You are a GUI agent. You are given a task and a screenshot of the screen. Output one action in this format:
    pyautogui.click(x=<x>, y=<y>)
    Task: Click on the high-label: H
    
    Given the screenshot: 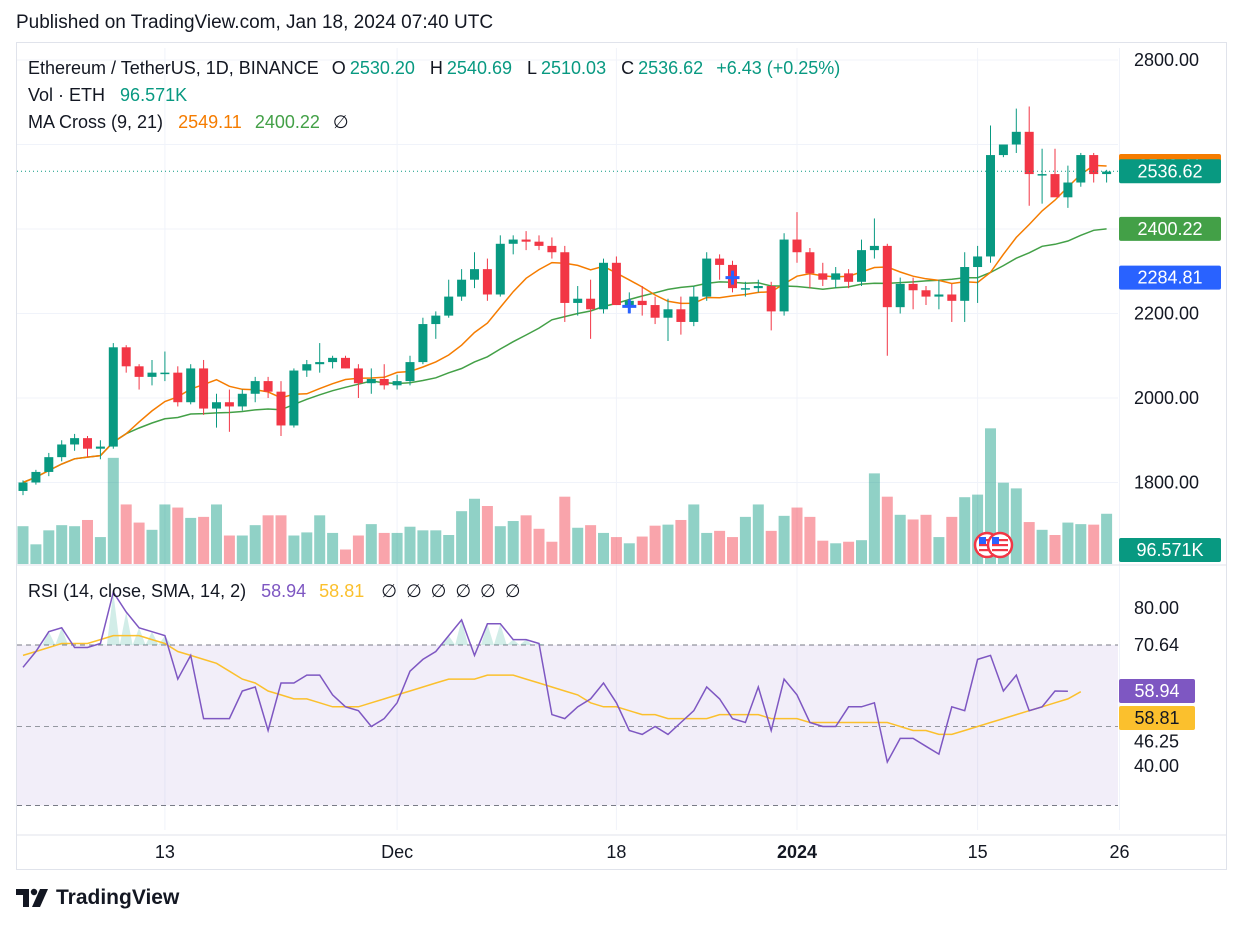 What is the action you would take?
    pyautogui.click(x=436, y=68)
    